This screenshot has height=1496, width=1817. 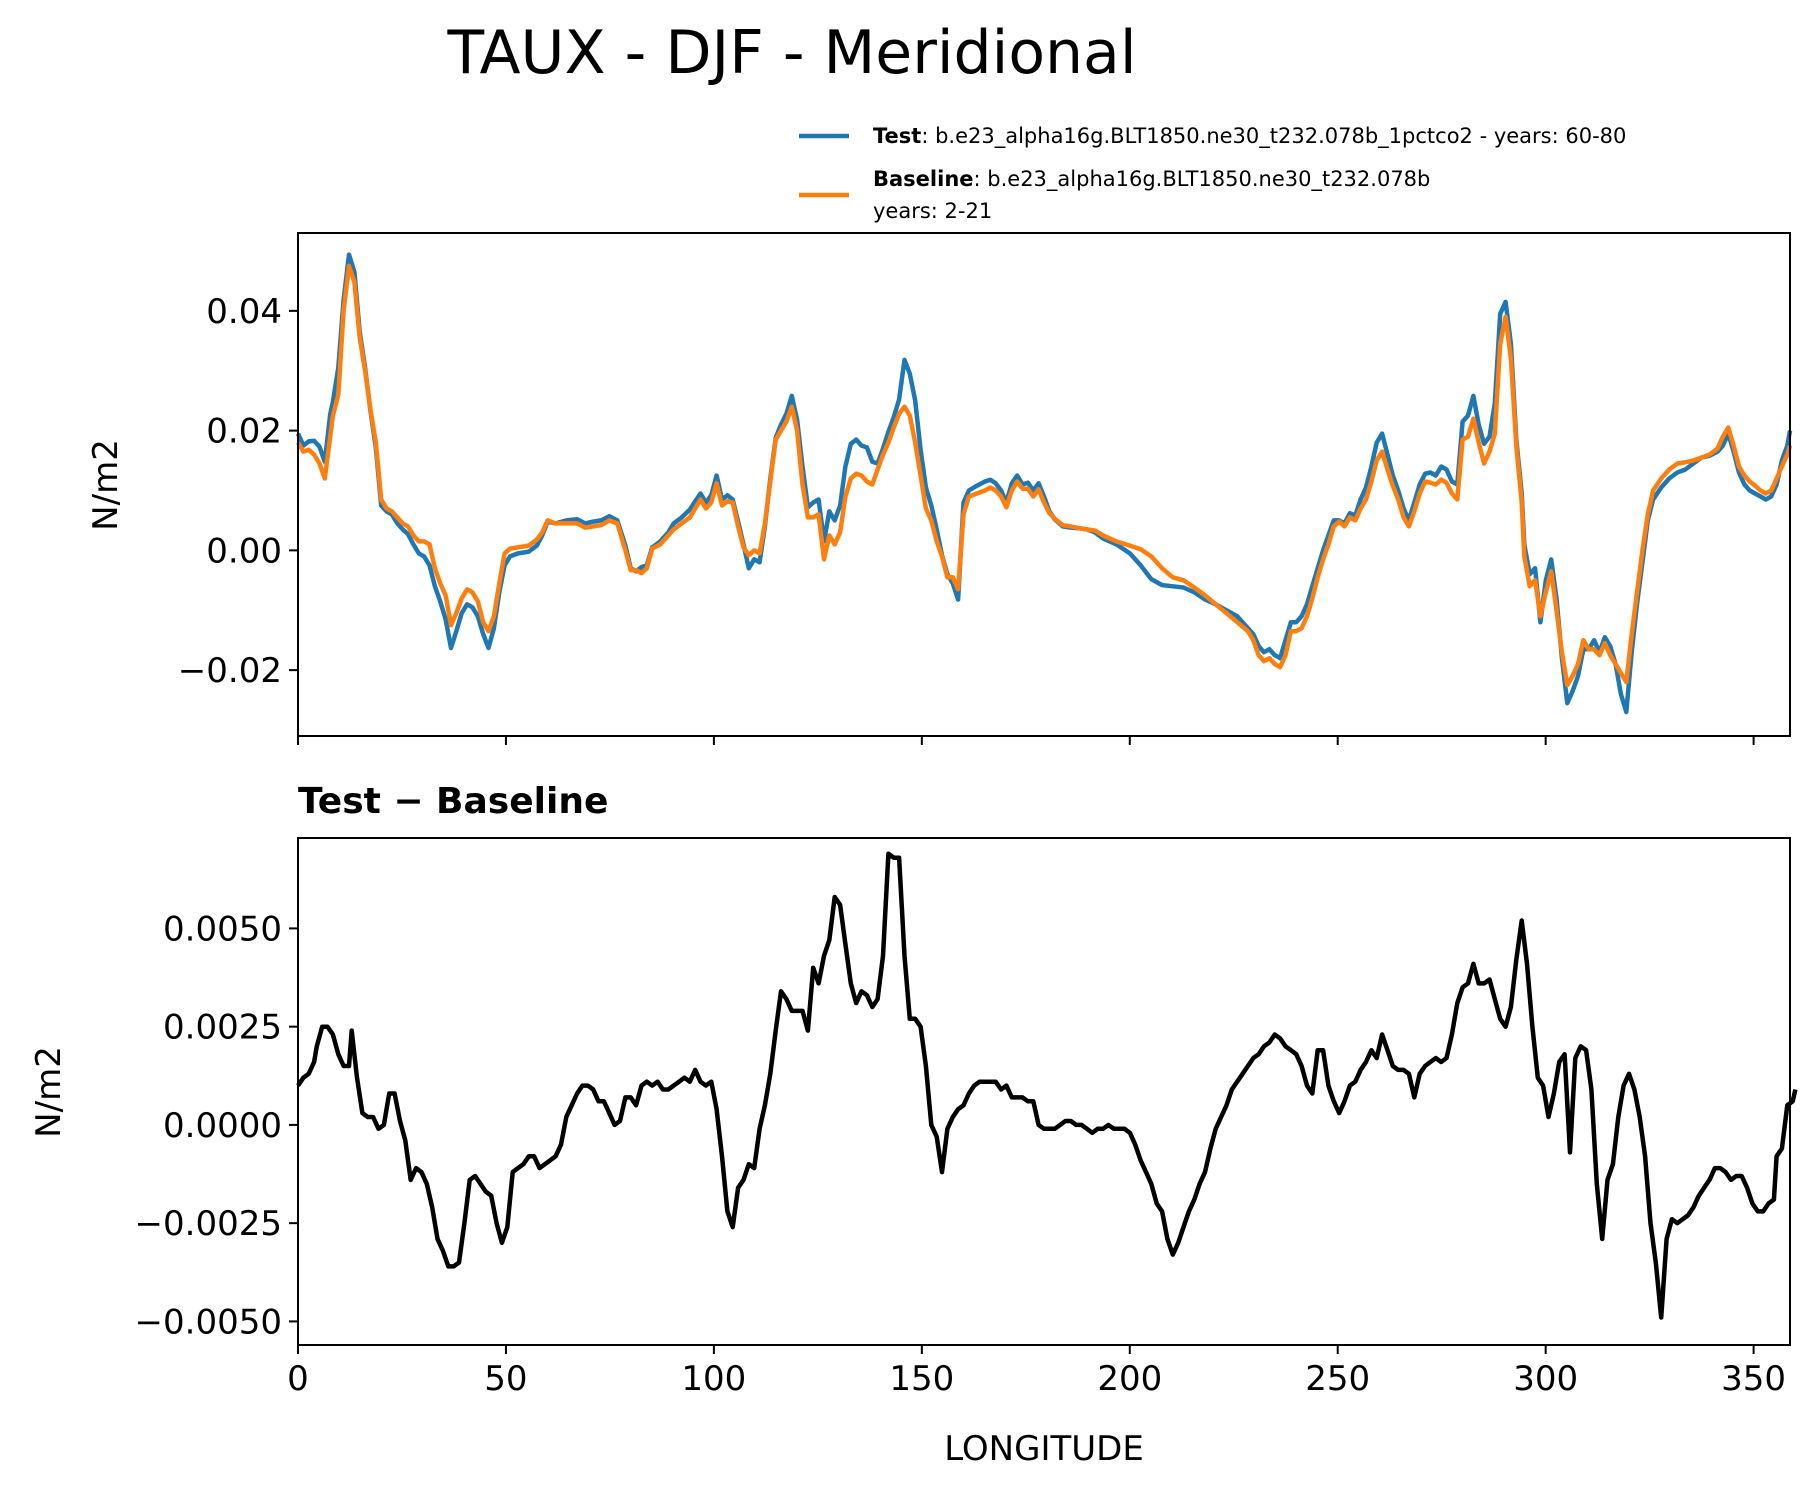 What do you see at coordinates (222, 1126) in the screenshot?
I see `bottom-ytick-label: 0.0000` at bounding box center [222, 1126].